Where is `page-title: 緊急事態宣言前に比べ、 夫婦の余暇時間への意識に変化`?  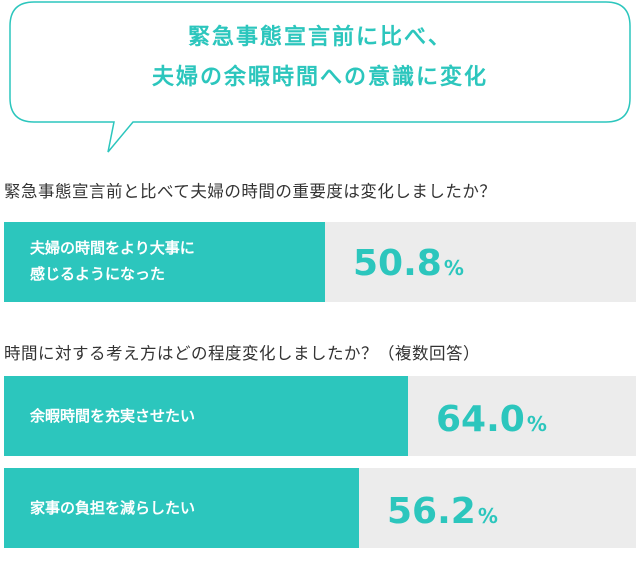
page-title: 緊急事態宣言前に比べ、 夫婦の余暇時間への意識に変化 is located at coordinates (320, 58).